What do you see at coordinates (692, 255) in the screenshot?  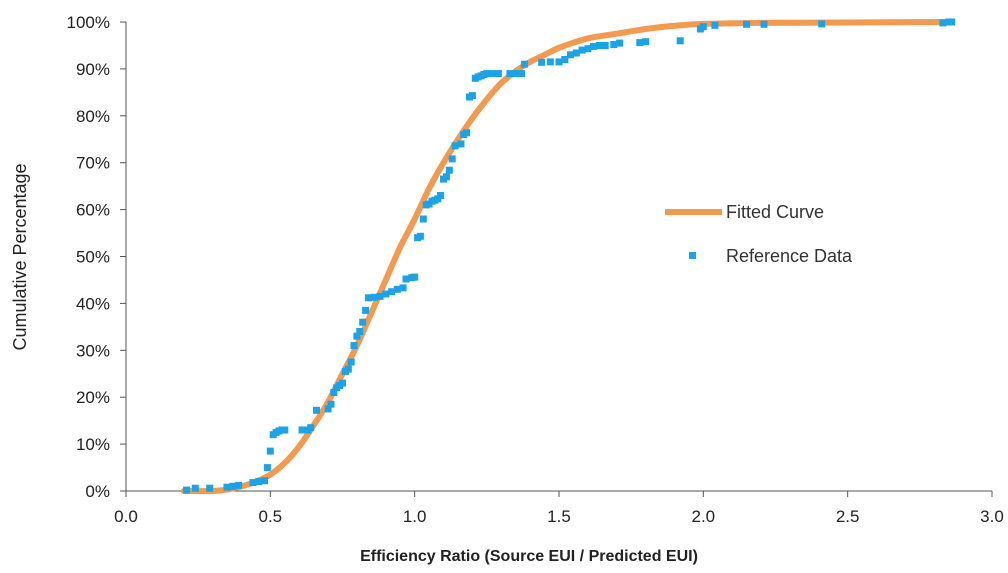 I see `legend-reference-data-swatch` at bounding box center [692, 255].